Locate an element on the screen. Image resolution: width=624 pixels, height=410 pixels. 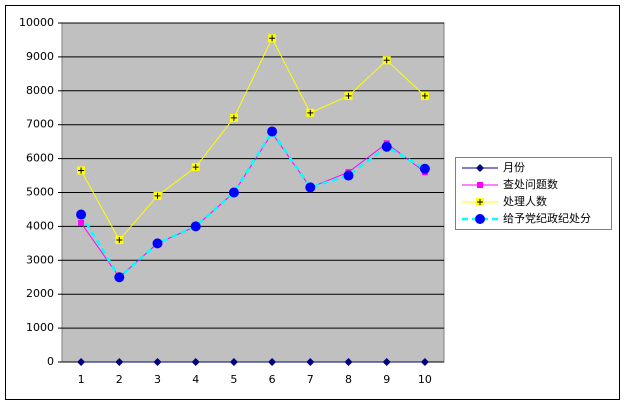
y-tick-label: 0 is located at coordinates (50, 361).